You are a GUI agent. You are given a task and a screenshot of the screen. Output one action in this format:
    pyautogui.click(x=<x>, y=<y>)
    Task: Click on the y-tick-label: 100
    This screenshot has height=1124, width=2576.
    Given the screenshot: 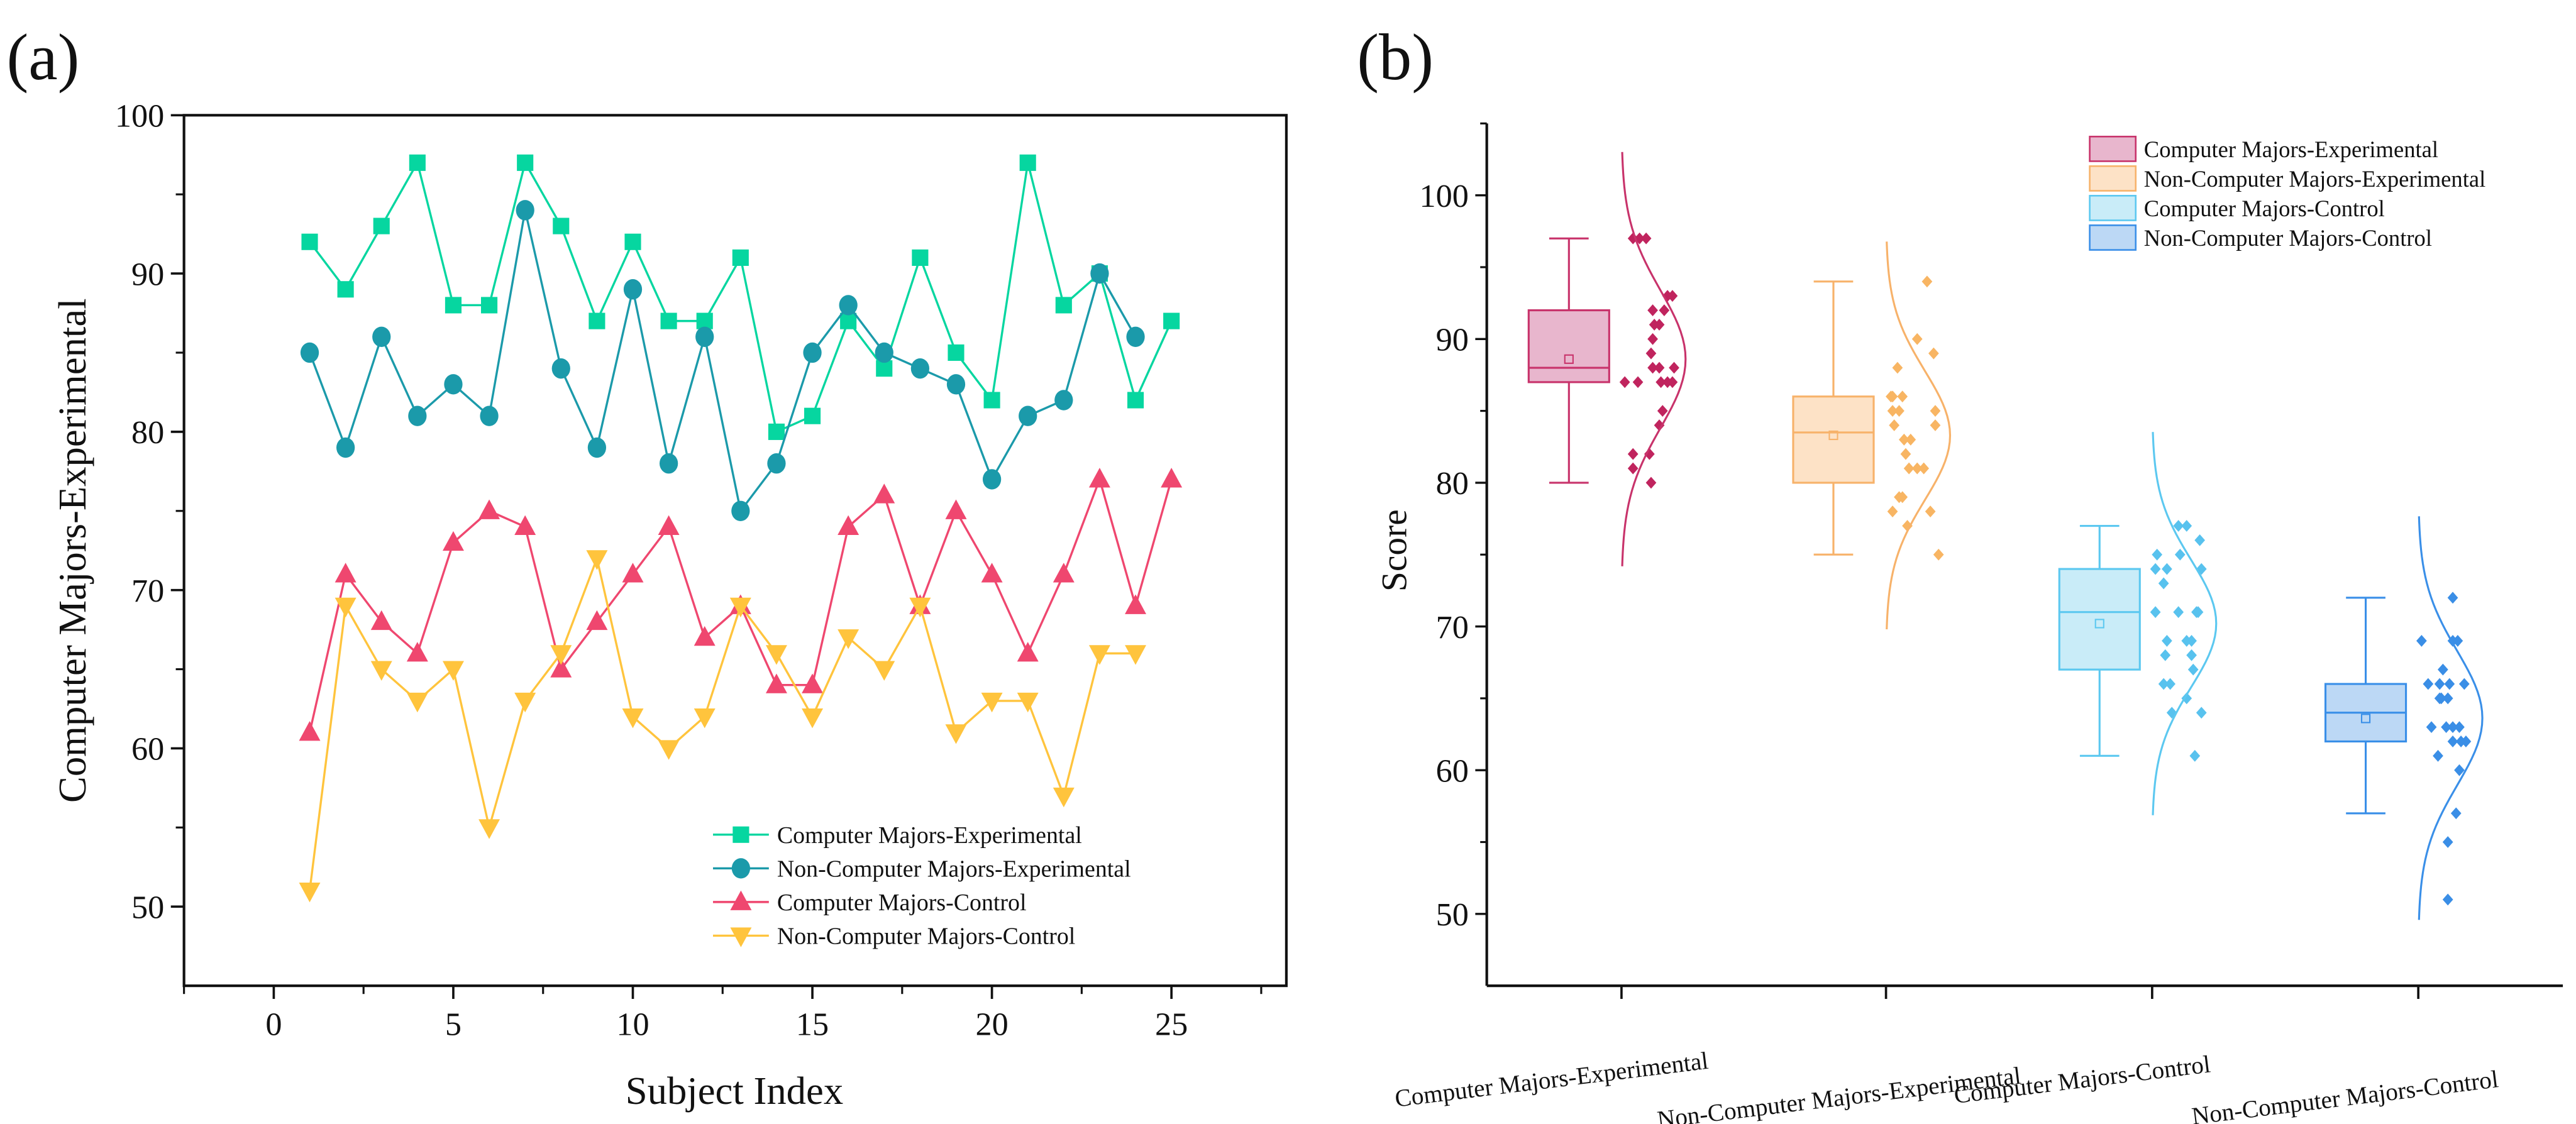 What is the action you would take?
    pyautogui.click(x=139, y=117)
    